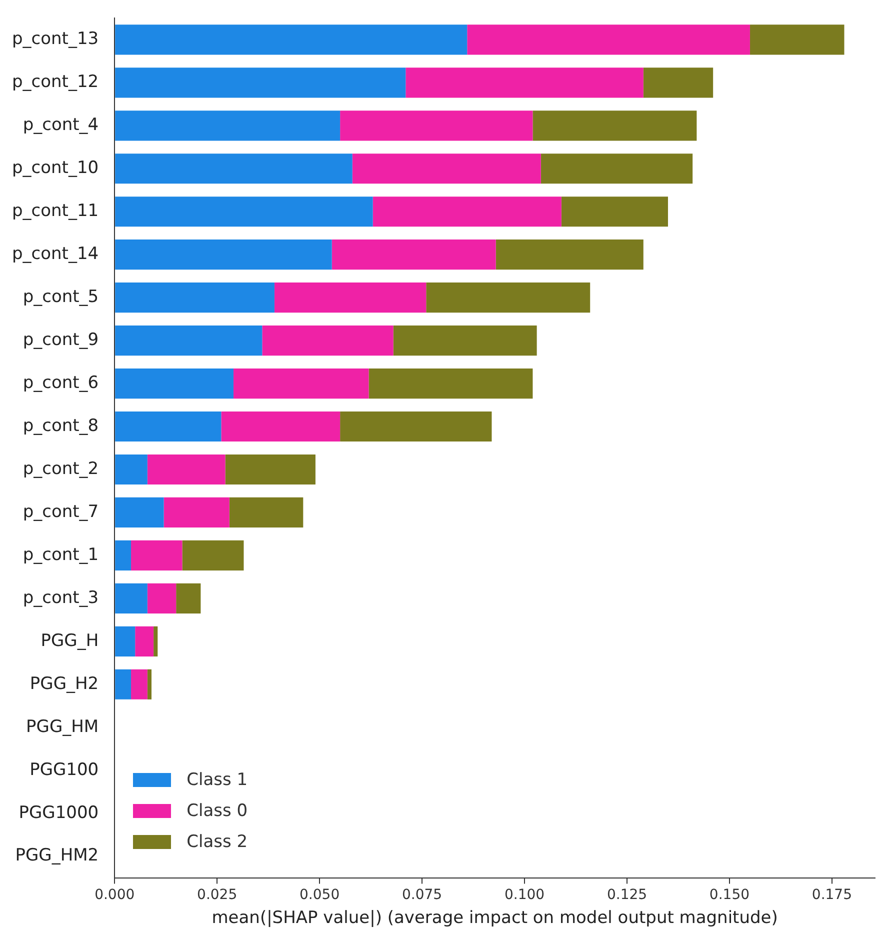 The height and width of the screenshot is (935, 877). What do you see at coordinates (60, 382) in the screenshot?
I see `y-tick-label: p_cont_6` at bounding box center [60, 382].